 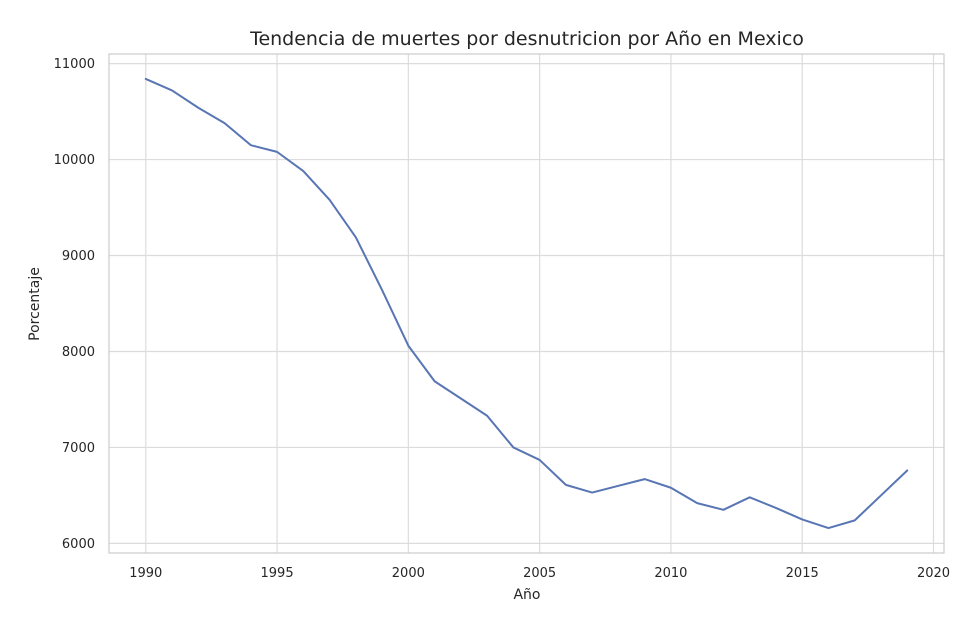 What do you see at coordinates (539, 573) in the screenshot?
I see `x-tick-label: 2005` at bounding box center [539, 573].